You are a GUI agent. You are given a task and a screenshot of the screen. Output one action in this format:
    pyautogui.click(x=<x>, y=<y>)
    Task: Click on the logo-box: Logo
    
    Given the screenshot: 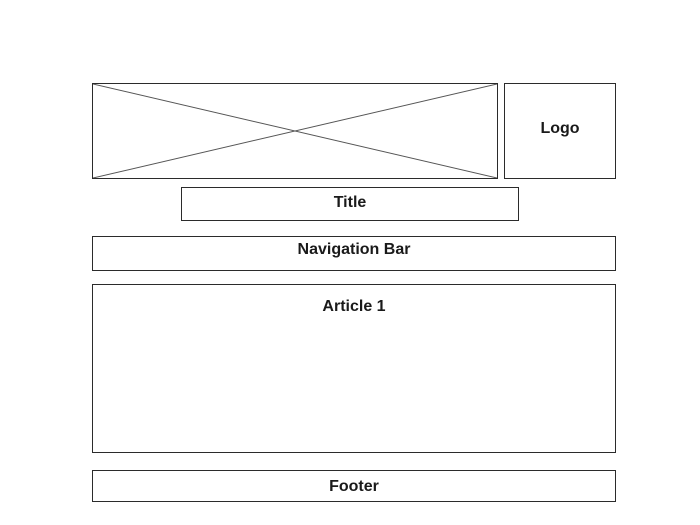 What is the action you would take?
    pyautogui.click(x=560, y=131)
    